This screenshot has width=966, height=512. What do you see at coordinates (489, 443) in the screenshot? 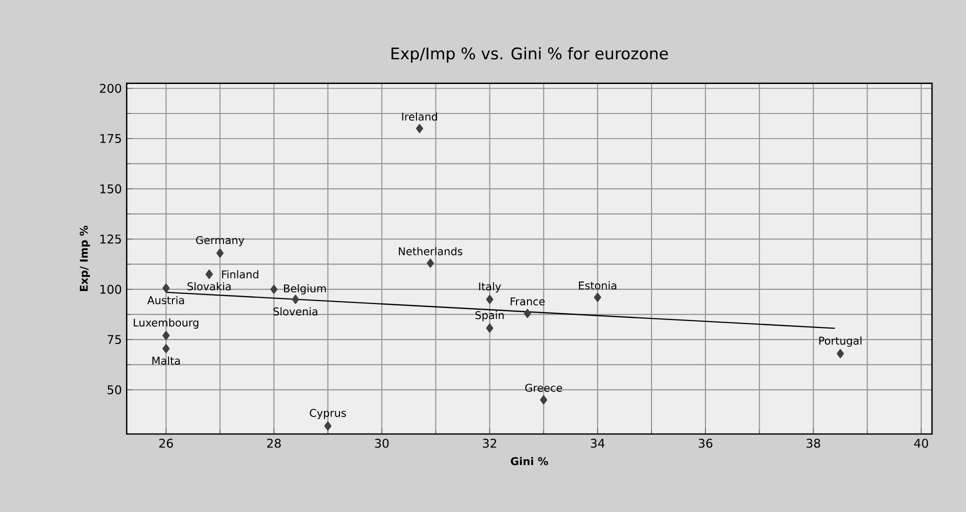
I see `x-tick-label: 32` at bounding box center [489, 443].